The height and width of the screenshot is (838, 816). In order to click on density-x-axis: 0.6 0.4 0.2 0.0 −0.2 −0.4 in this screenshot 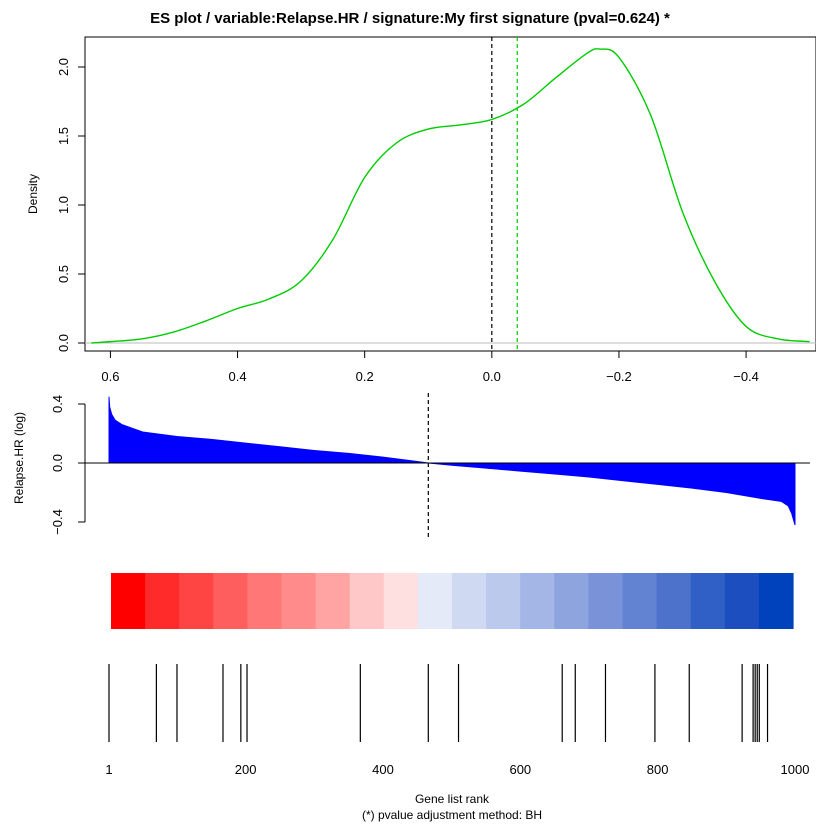, I will do `click(430, 367)`.